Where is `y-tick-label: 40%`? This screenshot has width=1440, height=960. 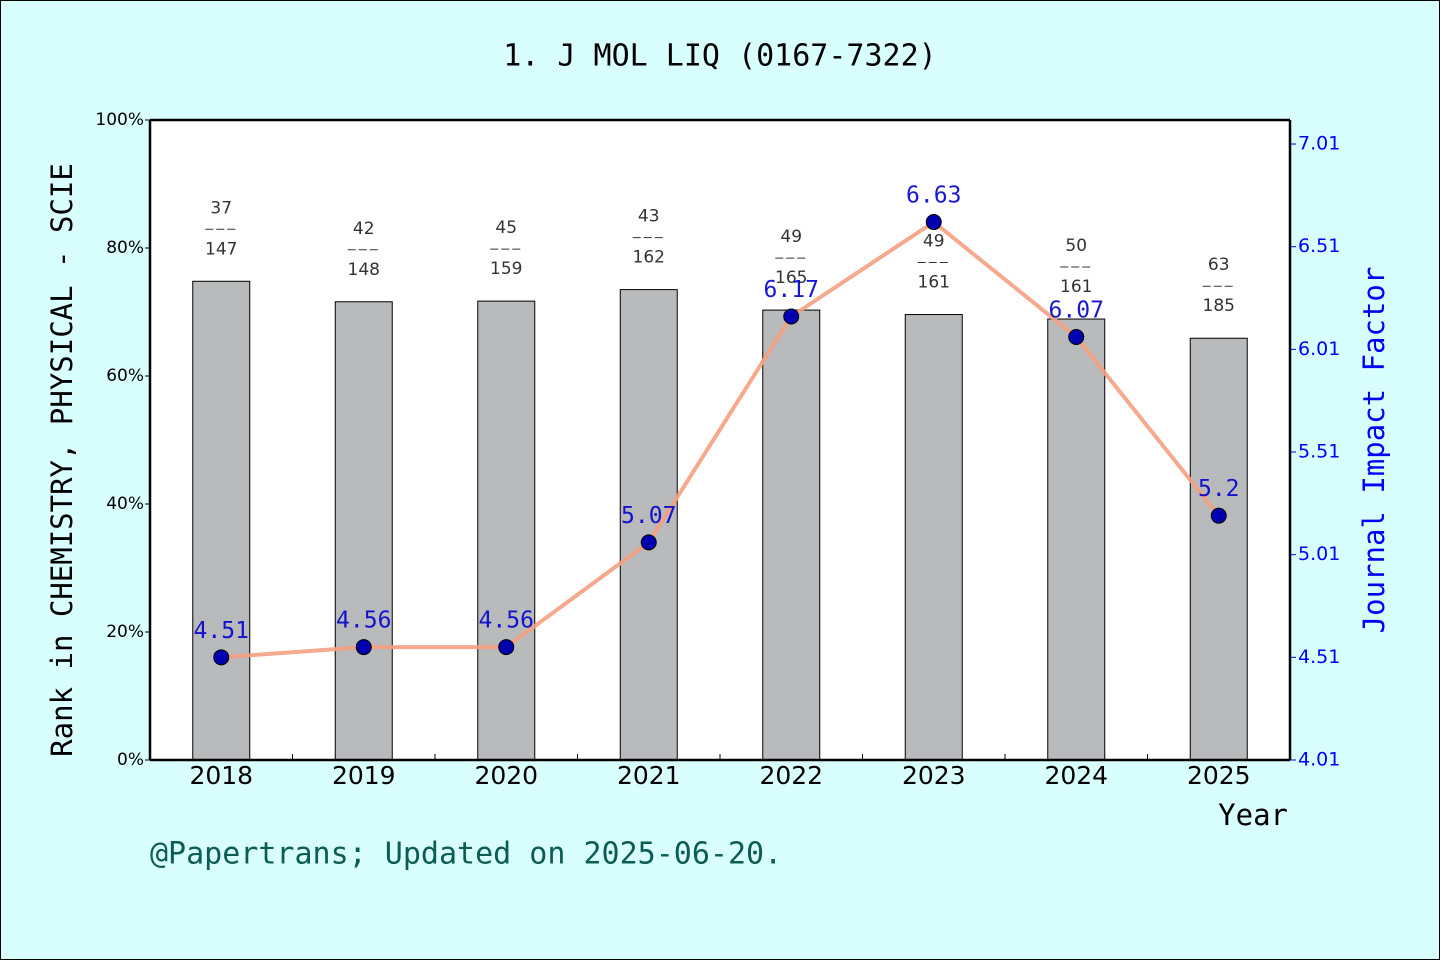 y-tick-label: 40% is located at coordinates (125, 504).